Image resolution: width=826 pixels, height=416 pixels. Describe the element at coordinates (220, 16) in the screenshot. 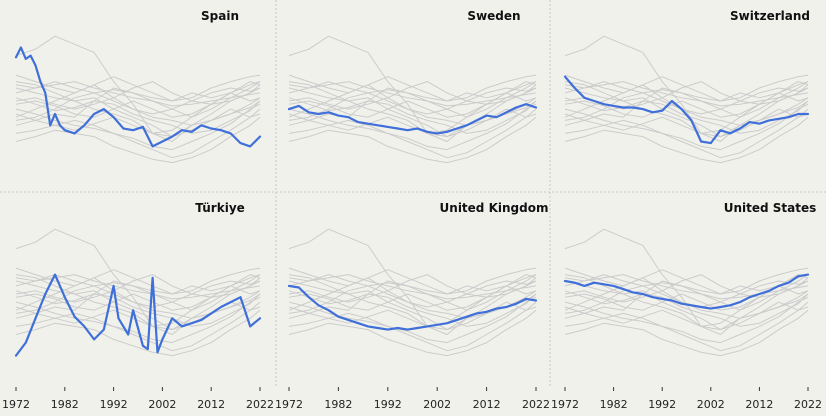

I see `panel-title: Spain` at that location.